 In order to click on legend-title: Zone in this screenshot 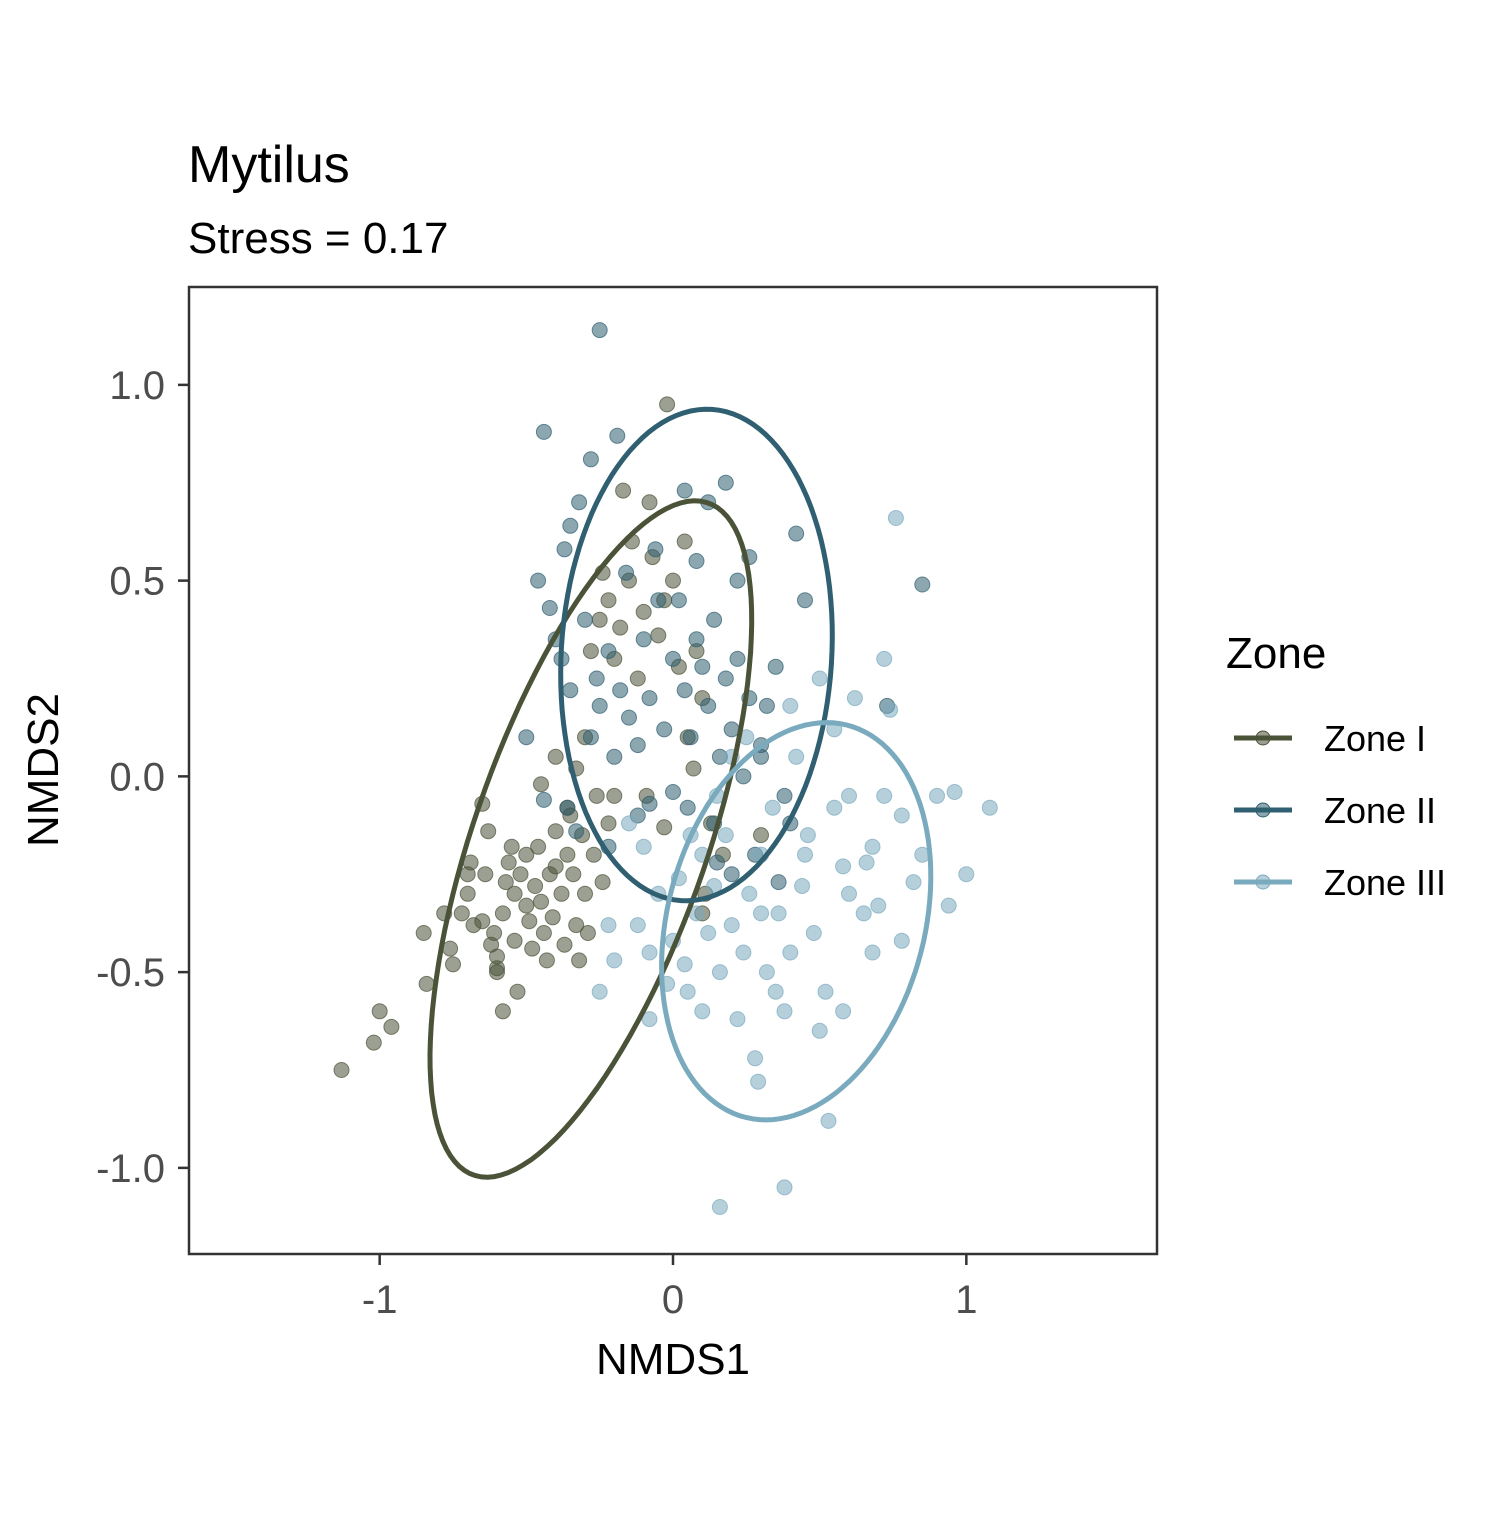, I will do `click(1276, 653)`.